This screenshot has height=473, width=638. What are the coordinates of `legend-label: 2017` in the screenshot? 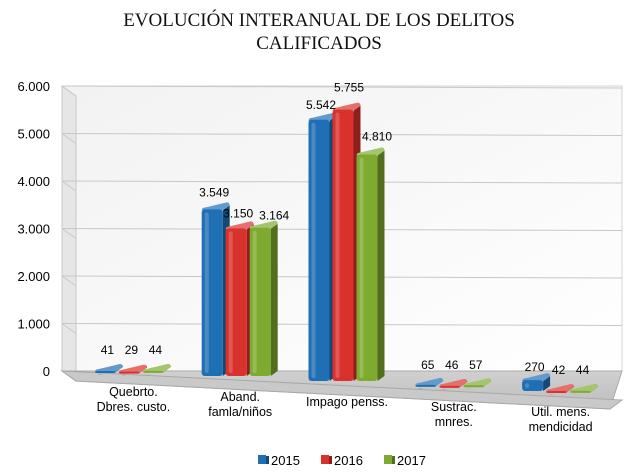 It's located at (411, 460).